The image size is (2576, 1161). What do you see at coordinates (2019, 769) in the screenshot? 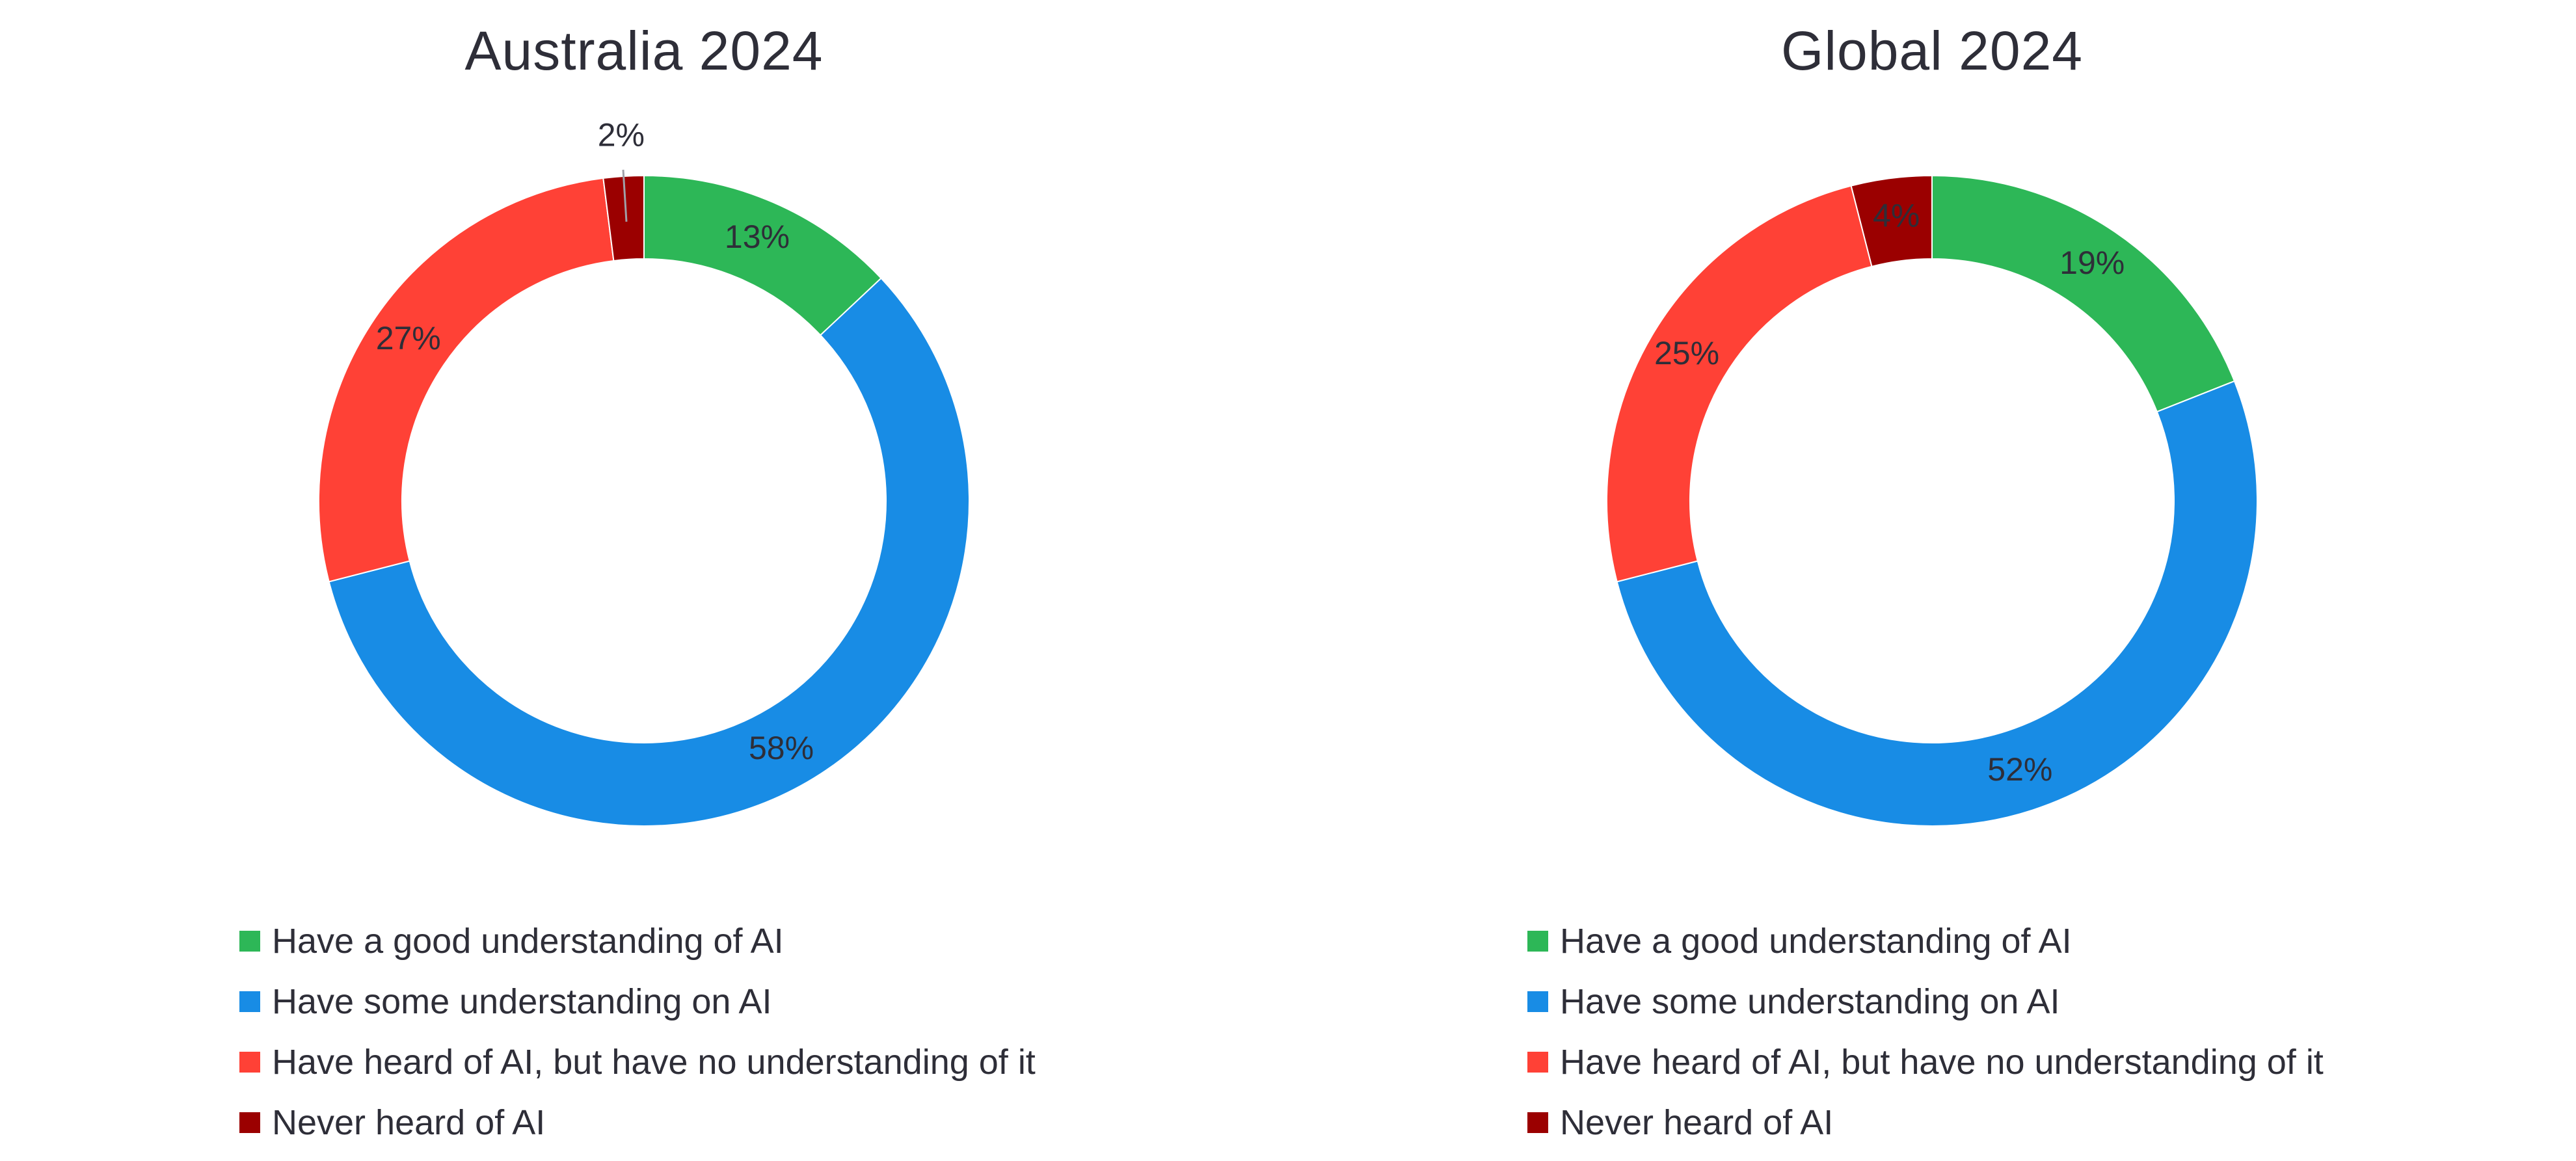
I see `data-label: 52%` at bounding box center [2019, 769].